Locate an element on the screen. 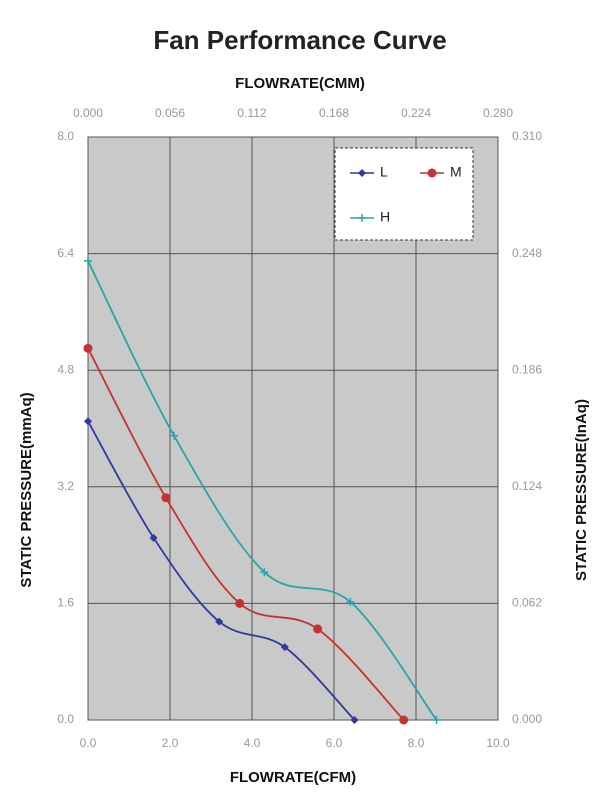  chart-title: Fan Performance Curve is located at coordinates (299, 40).